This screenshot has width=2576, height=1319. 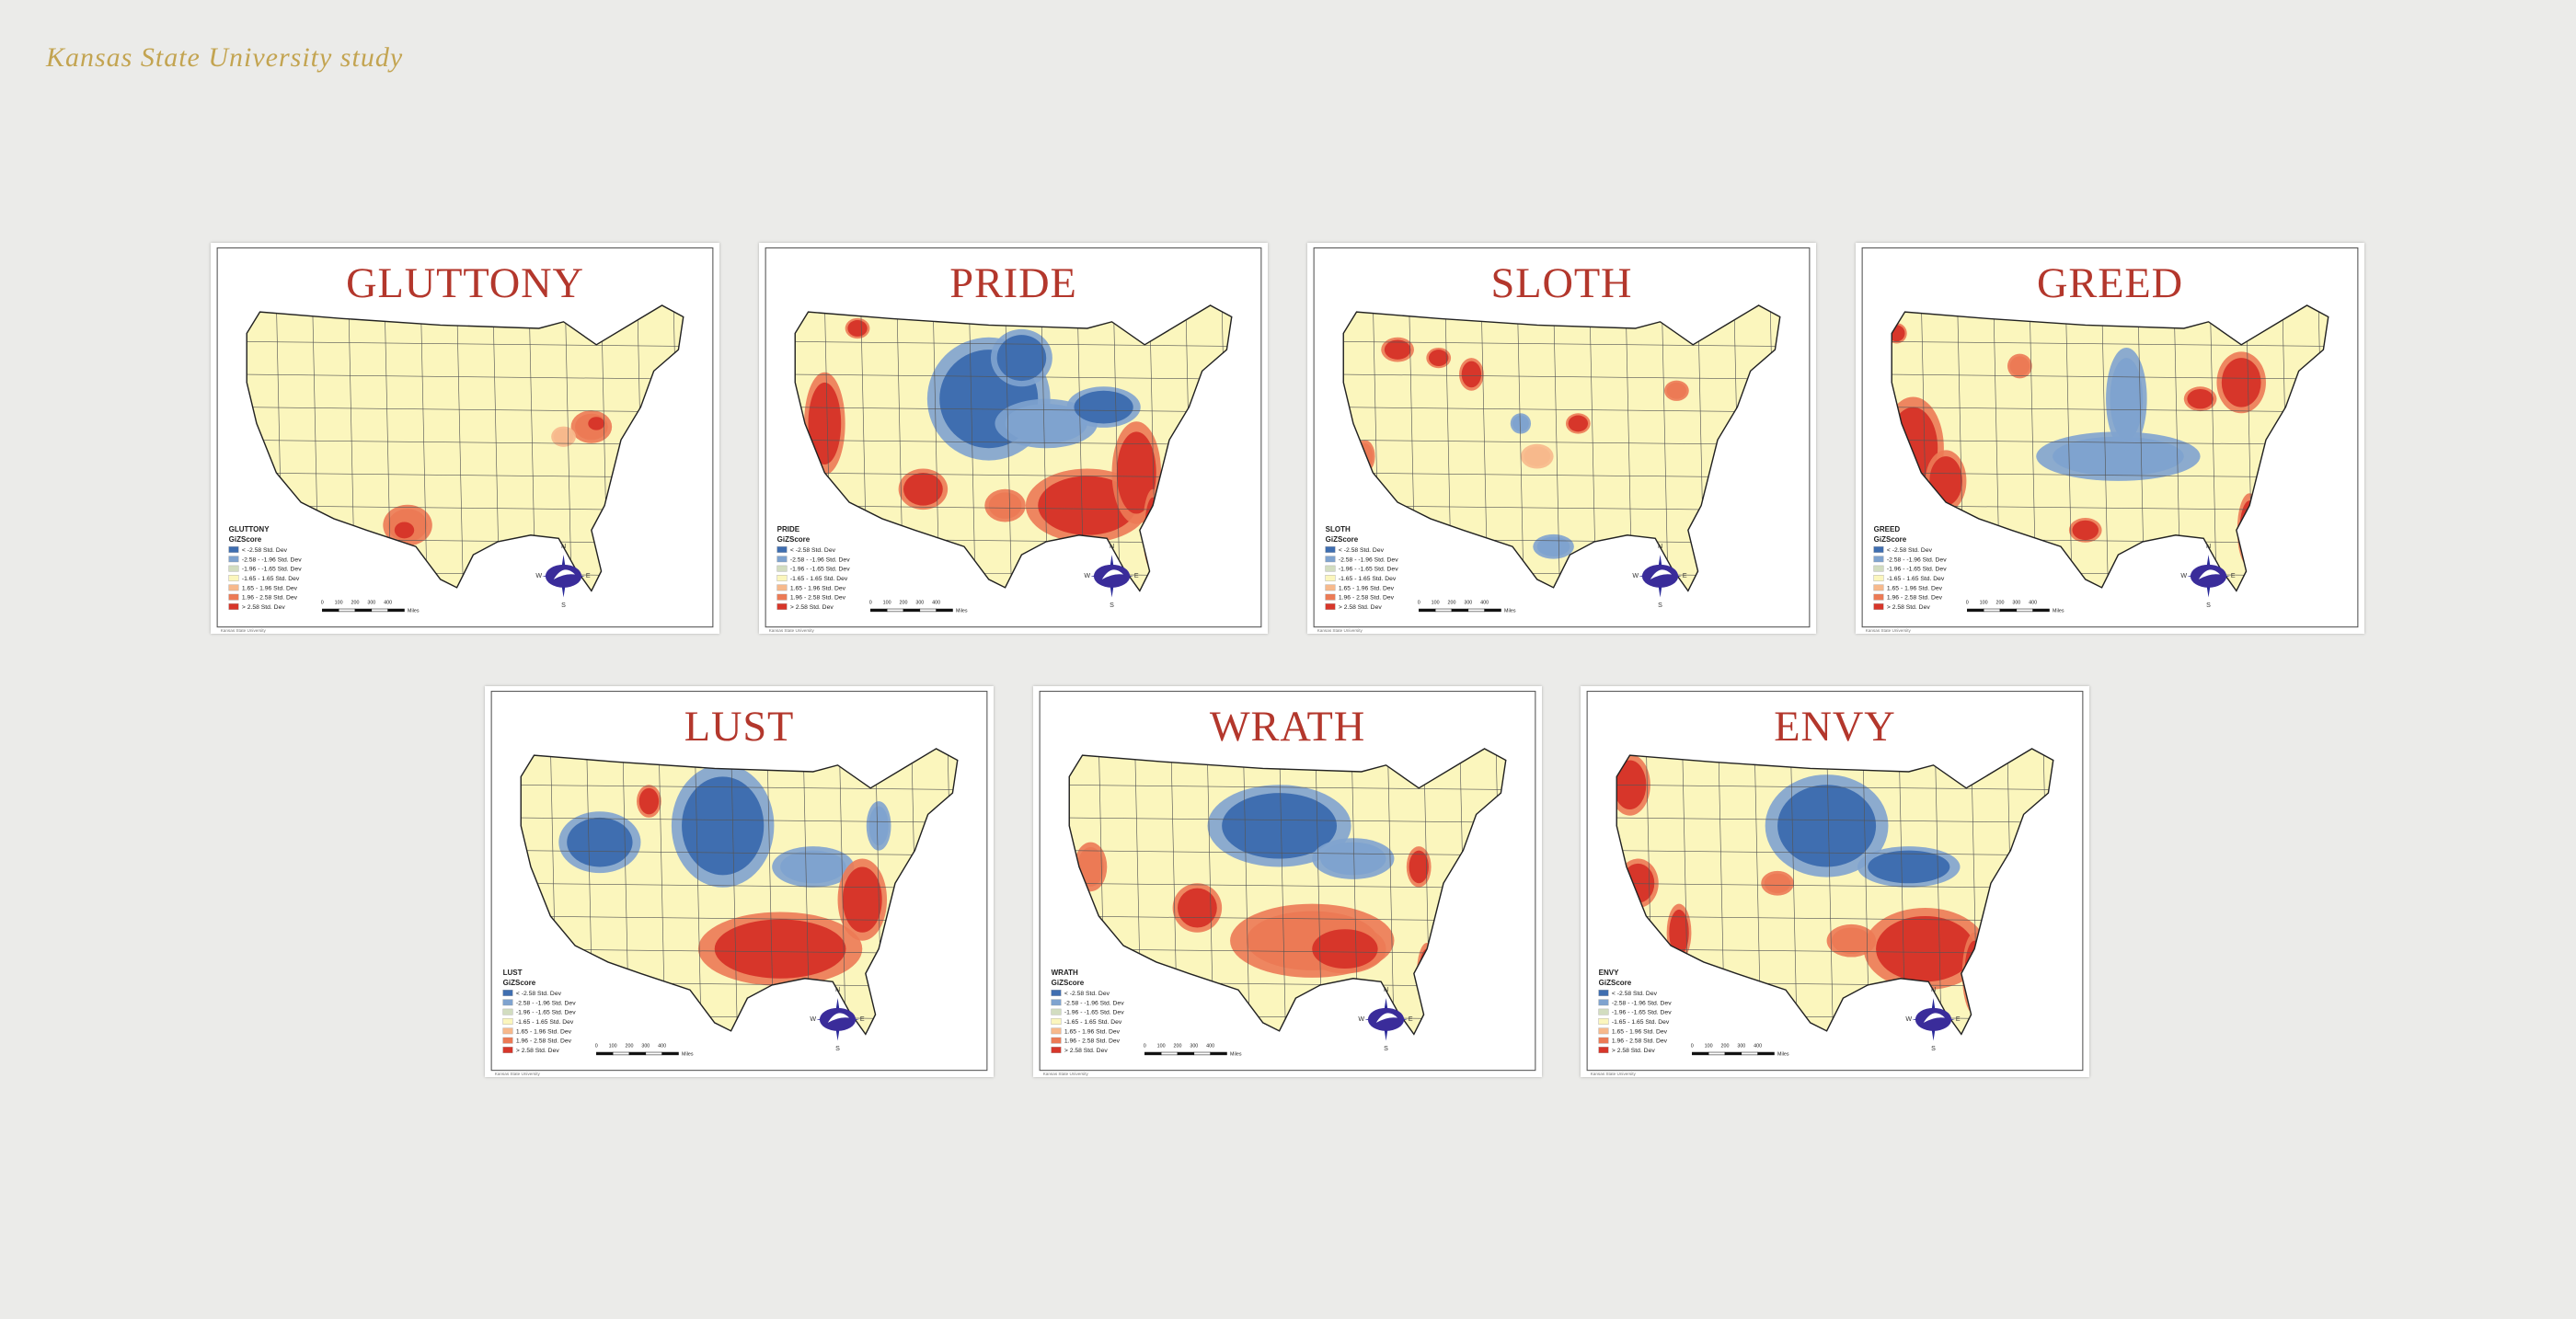 I want to click on legend-layer: GREED, so click(x=1887, y=529).